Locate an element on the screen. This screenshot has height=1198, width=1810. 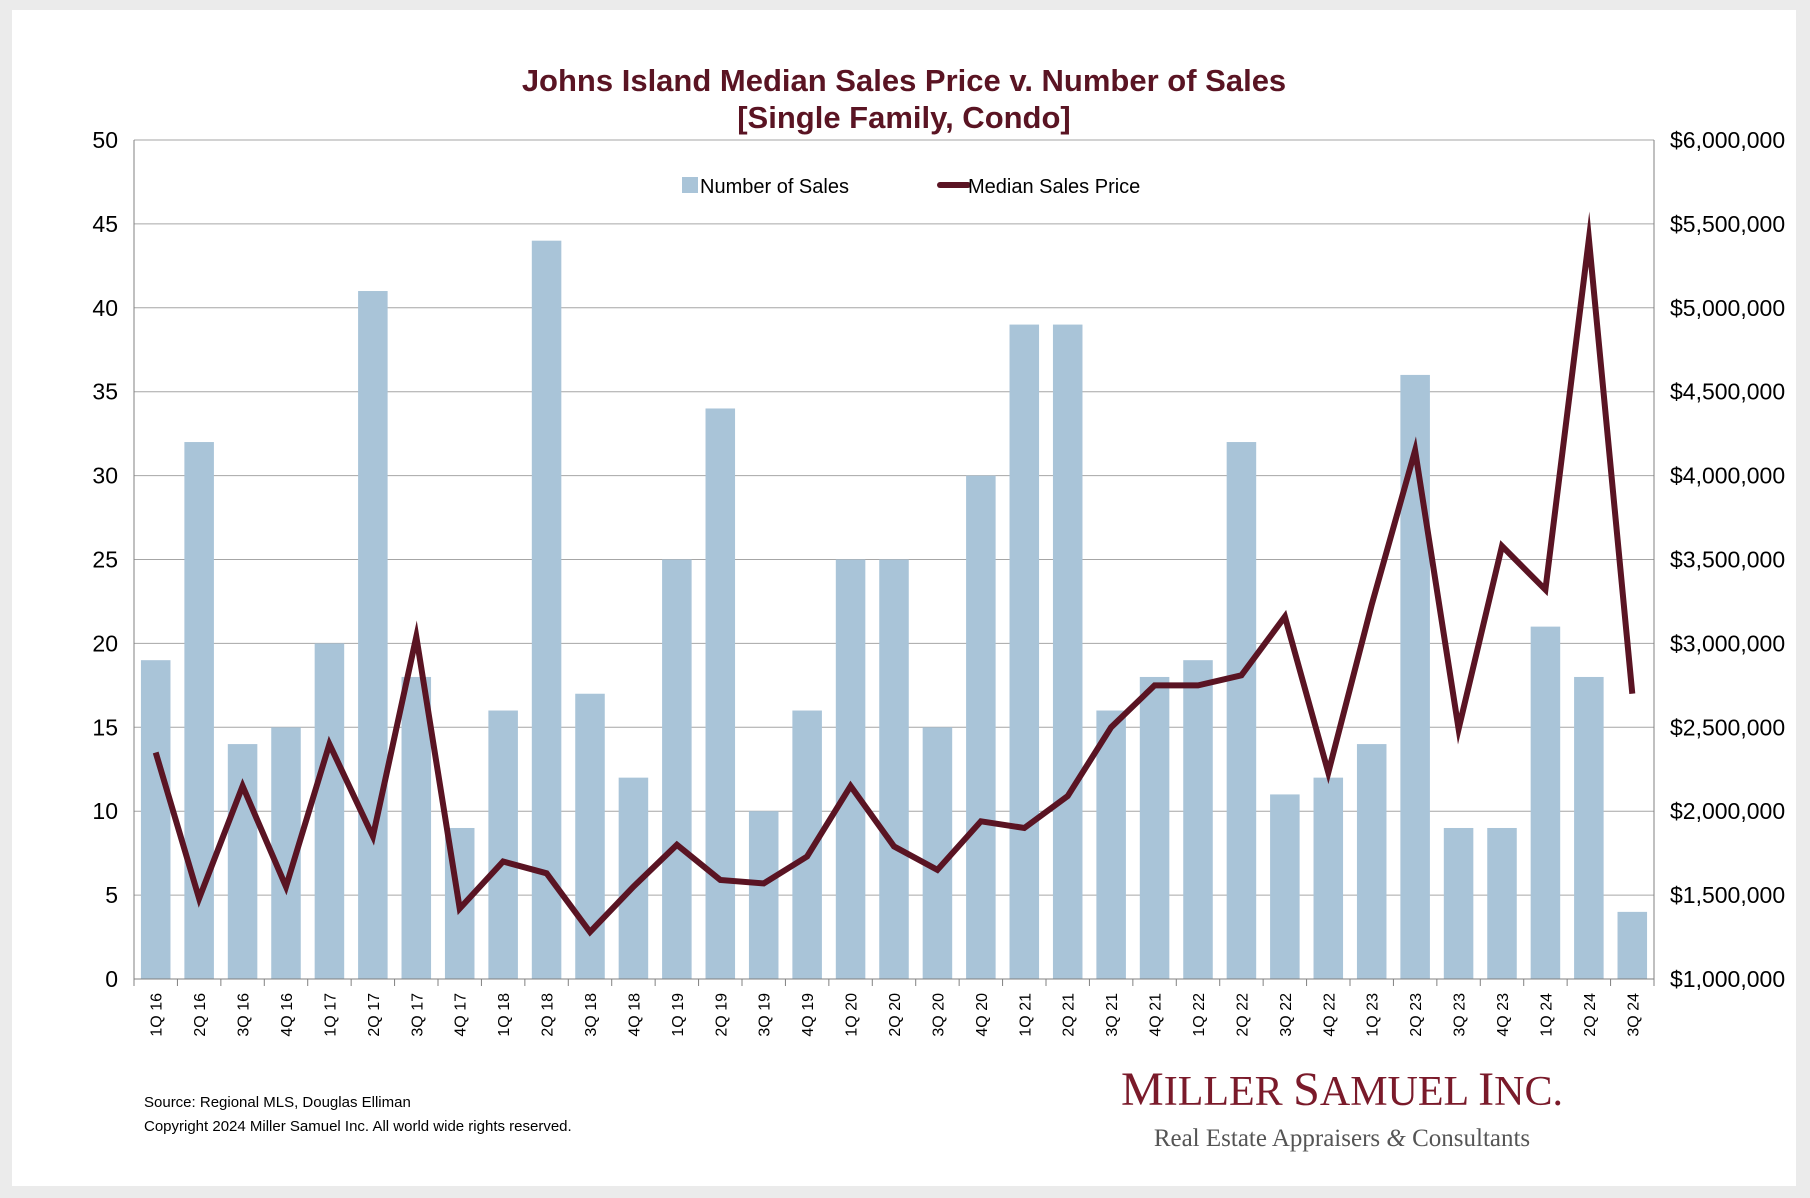
x-axis-tick-label: 2Q 18 is located at coordinates (548, 1015).